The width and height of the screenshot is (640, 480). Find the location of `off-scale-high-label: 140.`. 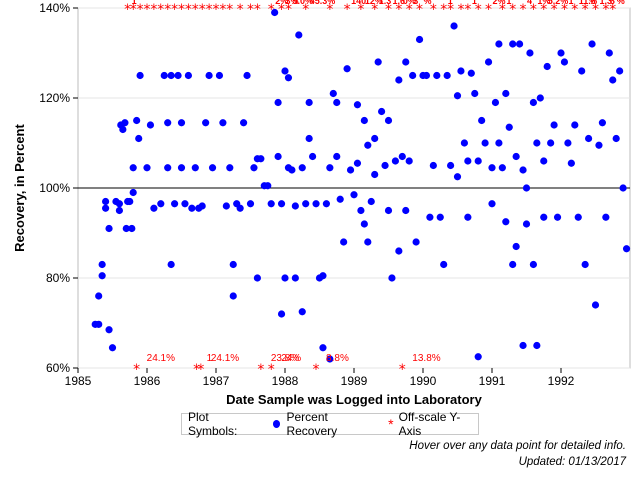

off-scale-high-label: 140. is located at coordinates (360, 3).